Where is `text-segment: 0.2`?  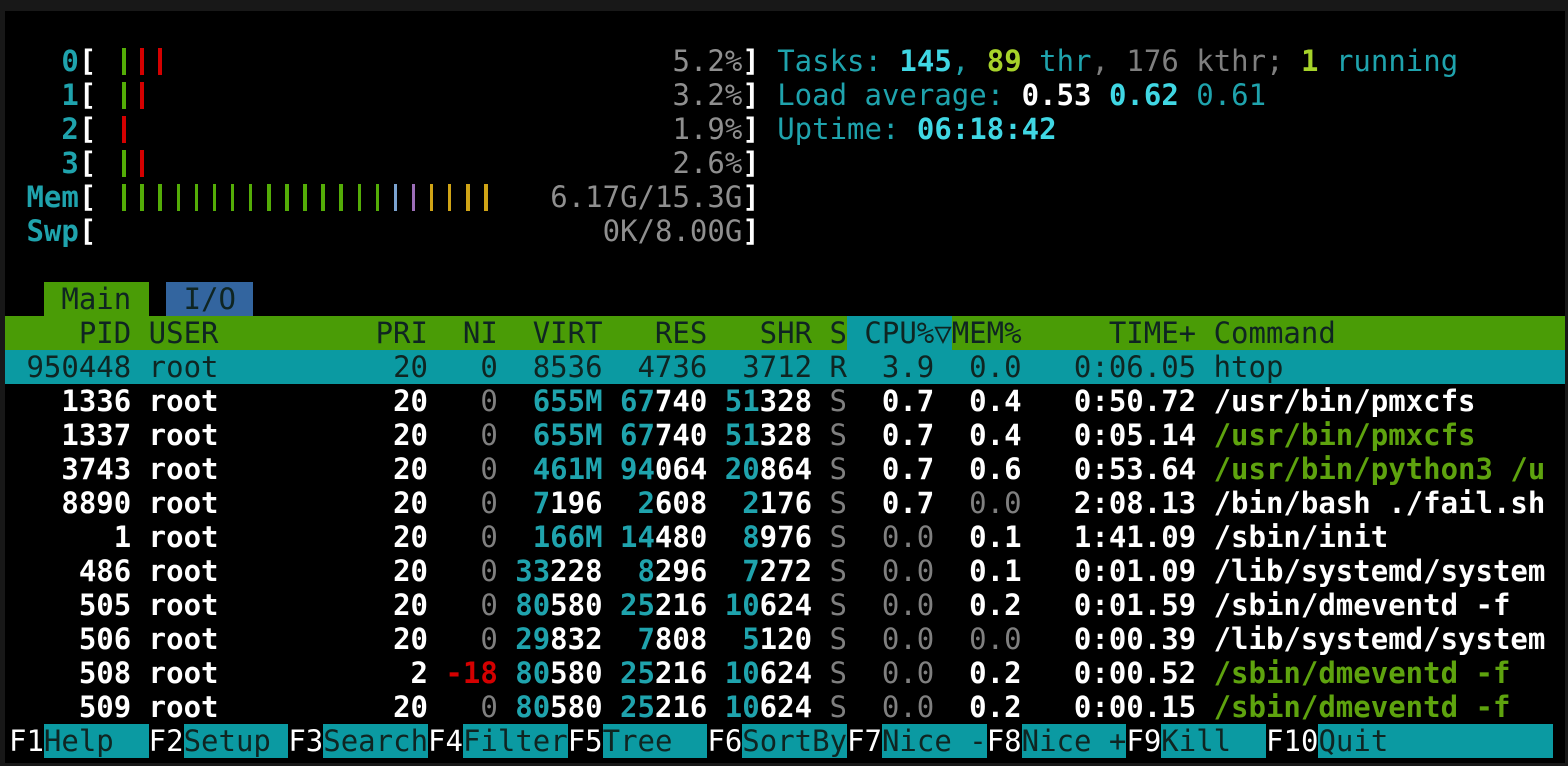
text-segment: 0.2 is located at coordinates (995, 707).